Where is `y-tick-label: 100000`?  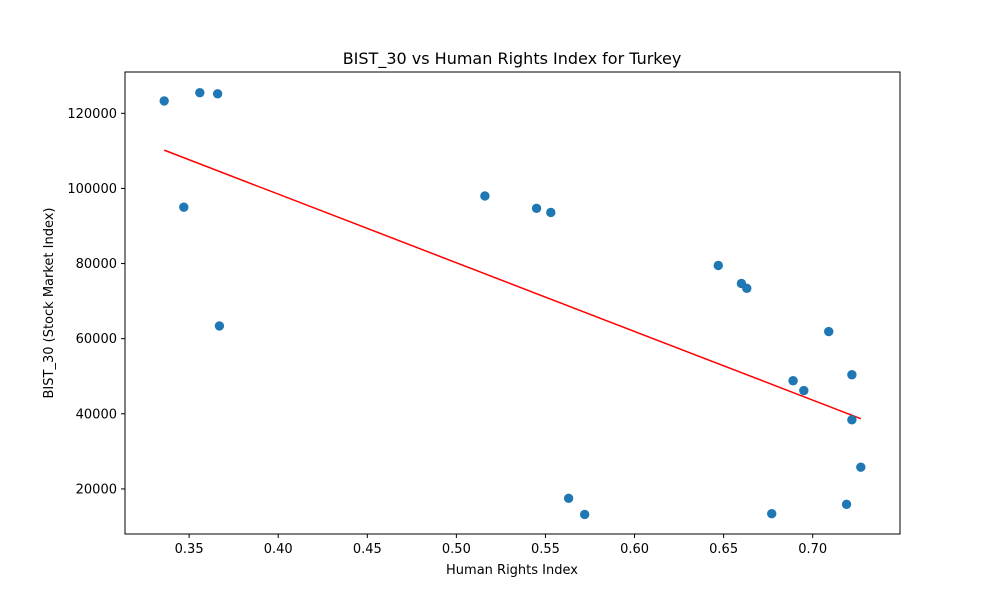 y-tick-label: 100000 is located at coordinates (92, 189).